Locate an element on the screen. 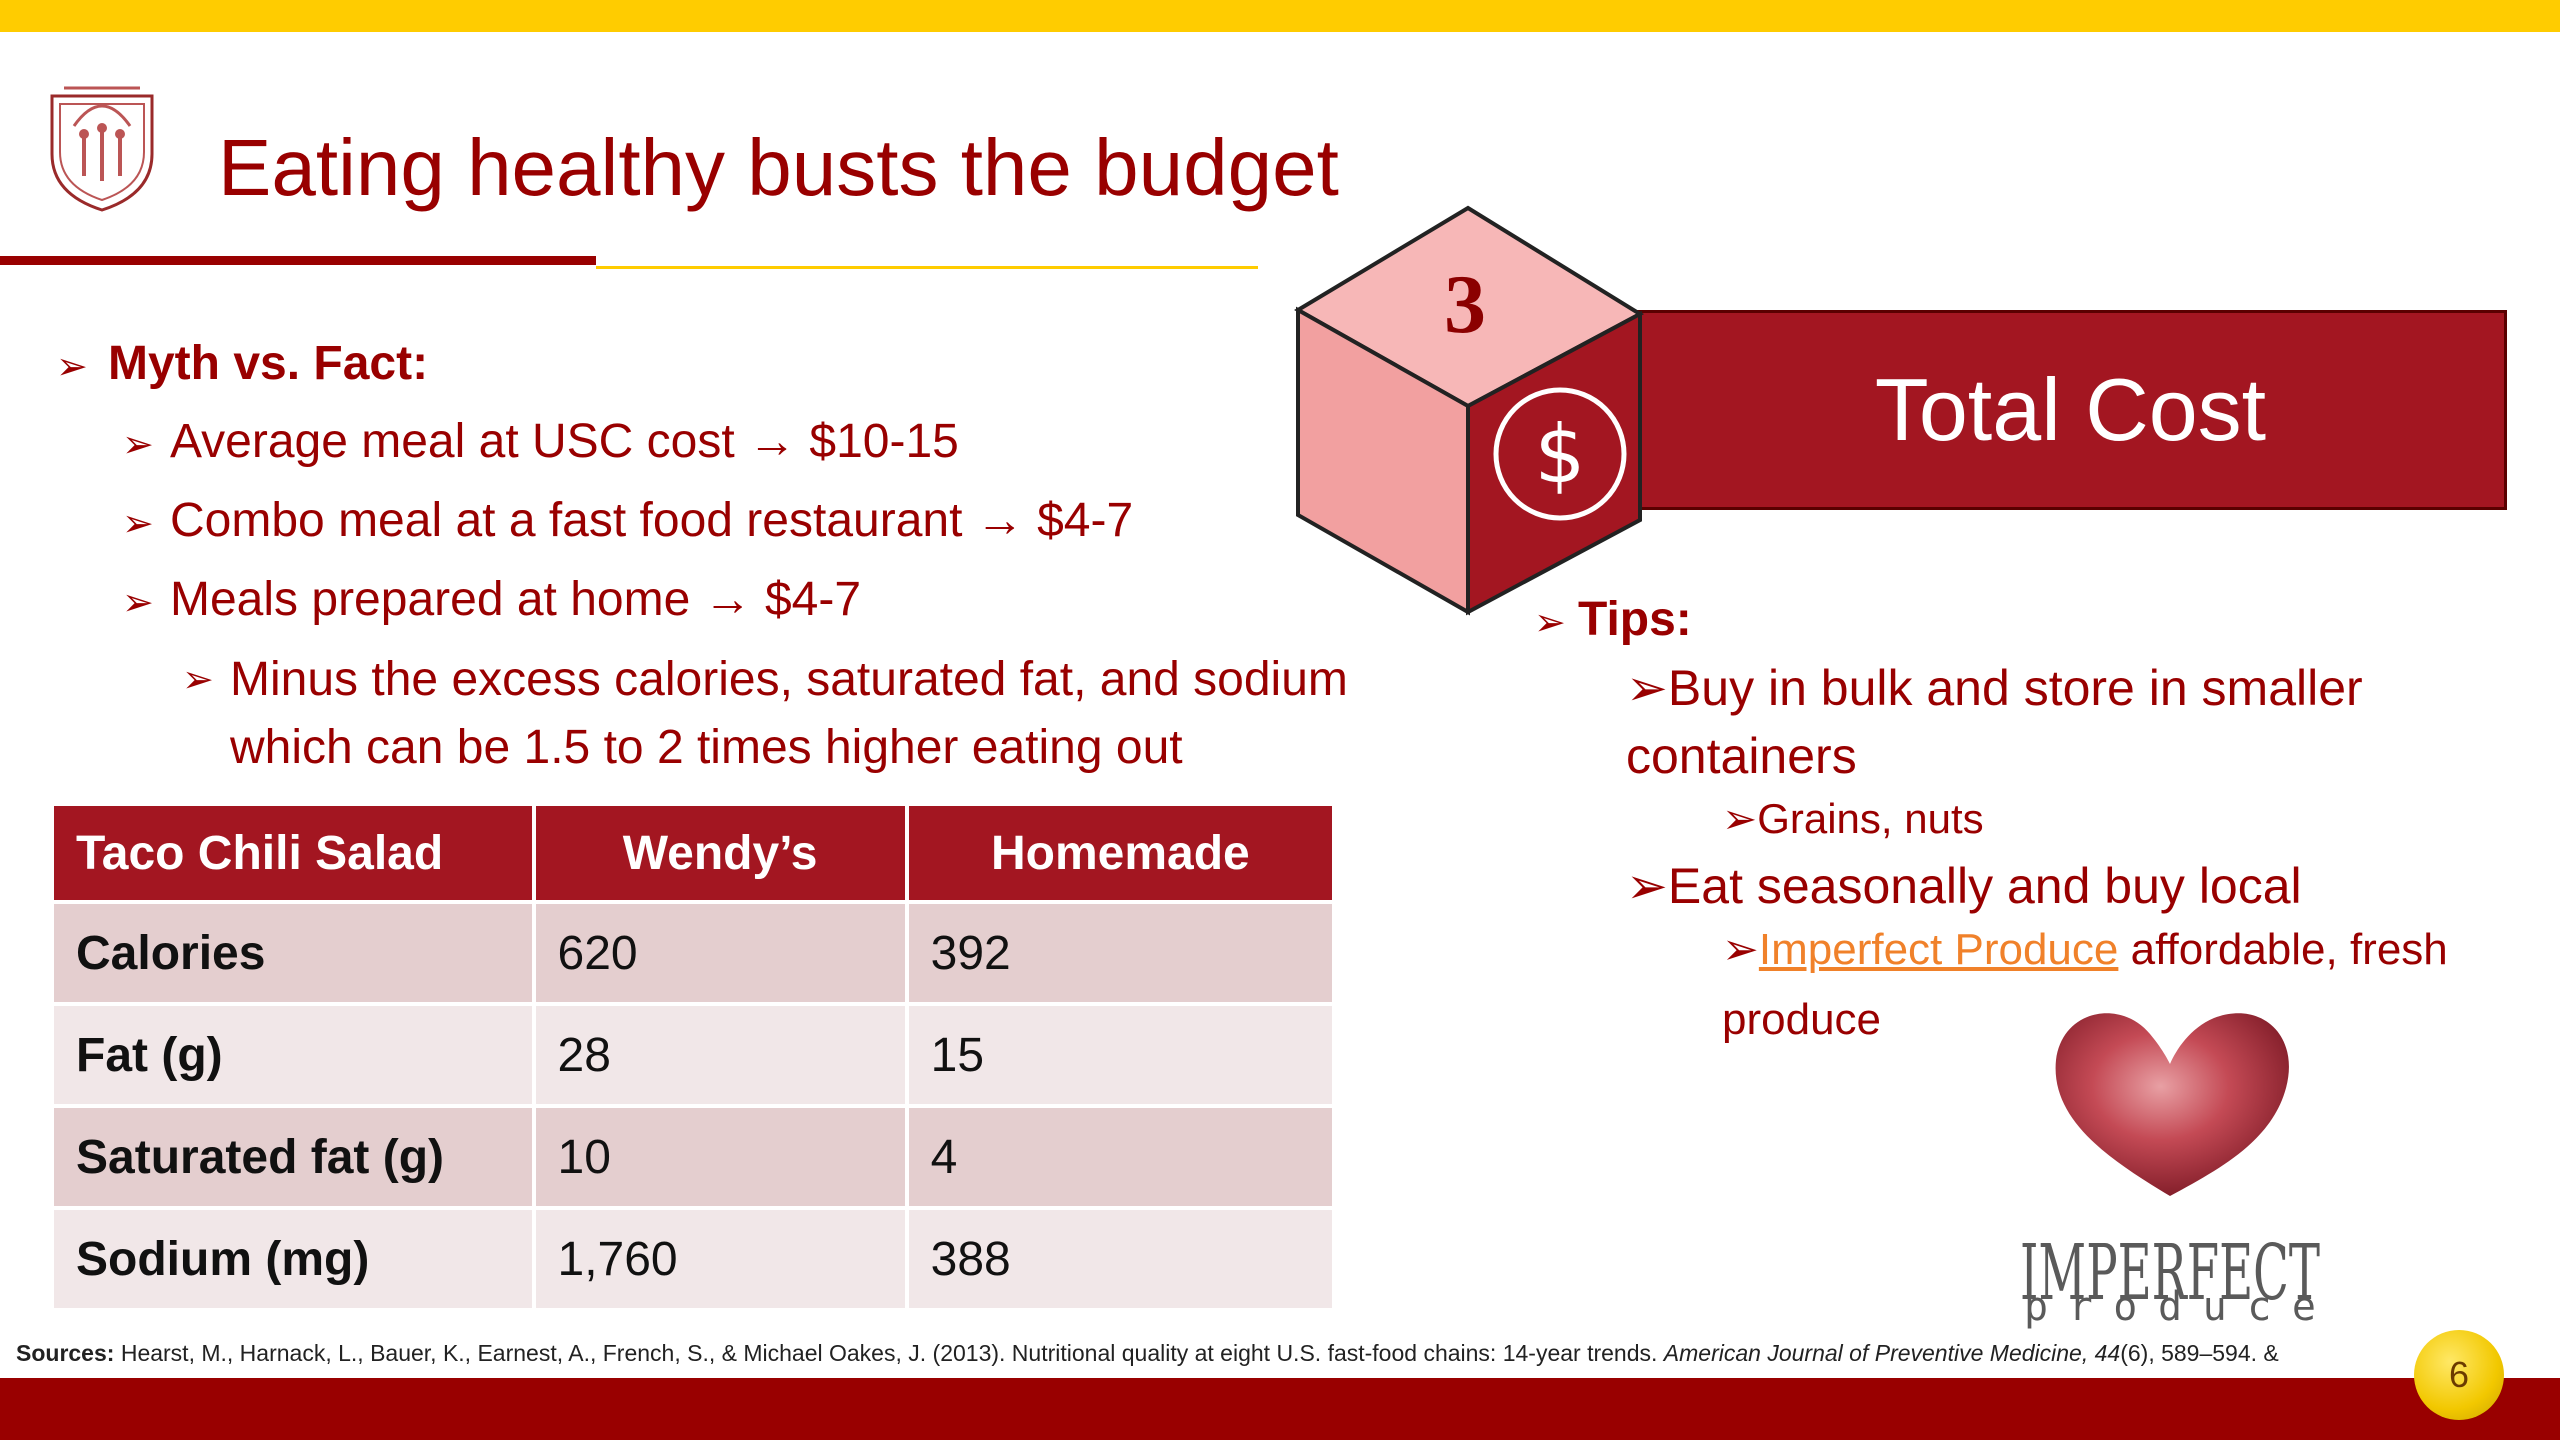 This screenshot has height=1440, width=2560. page-number-badge: 6 is located at coordinates (2459, 1375).